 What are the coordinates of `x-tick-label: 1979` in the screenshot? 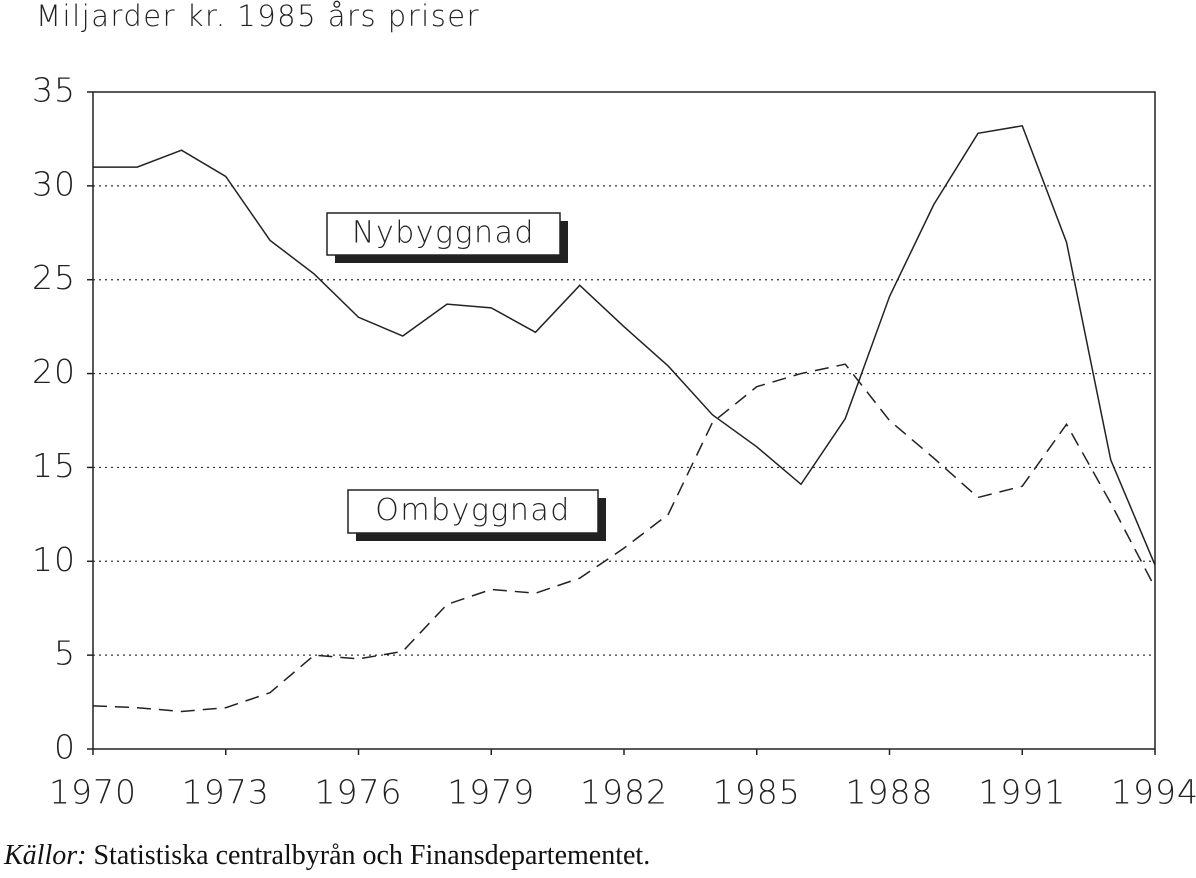 It's located at (491, 792).